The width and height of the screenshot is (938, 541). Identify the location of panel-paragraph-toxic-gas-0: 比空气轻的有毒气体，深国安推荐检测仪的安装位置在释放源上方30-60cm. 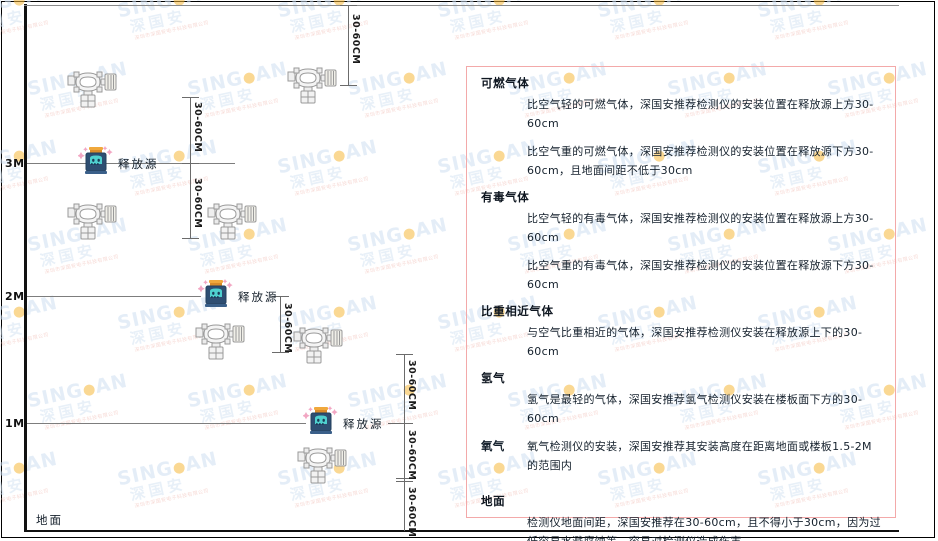
(700, 228).